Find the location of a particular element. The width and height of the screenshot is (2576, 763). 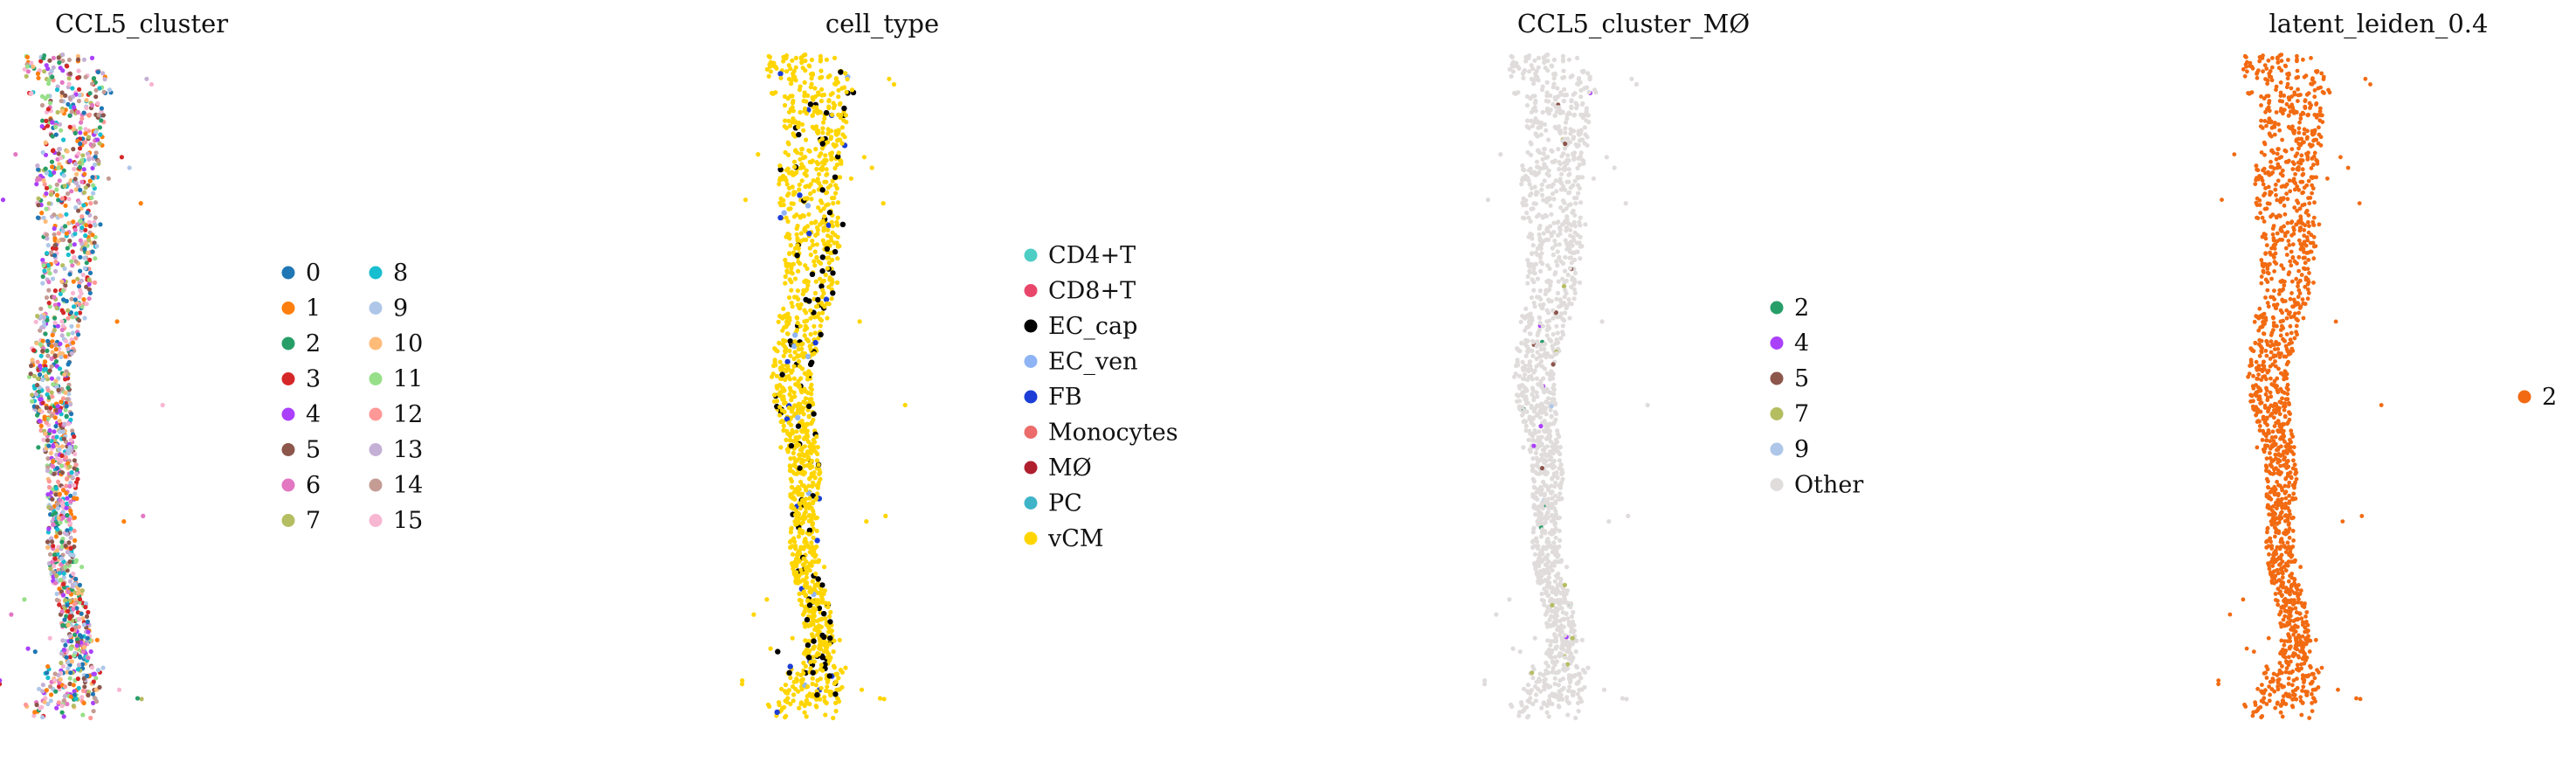

legend-label: 3 is located at coordinates (313, 379).